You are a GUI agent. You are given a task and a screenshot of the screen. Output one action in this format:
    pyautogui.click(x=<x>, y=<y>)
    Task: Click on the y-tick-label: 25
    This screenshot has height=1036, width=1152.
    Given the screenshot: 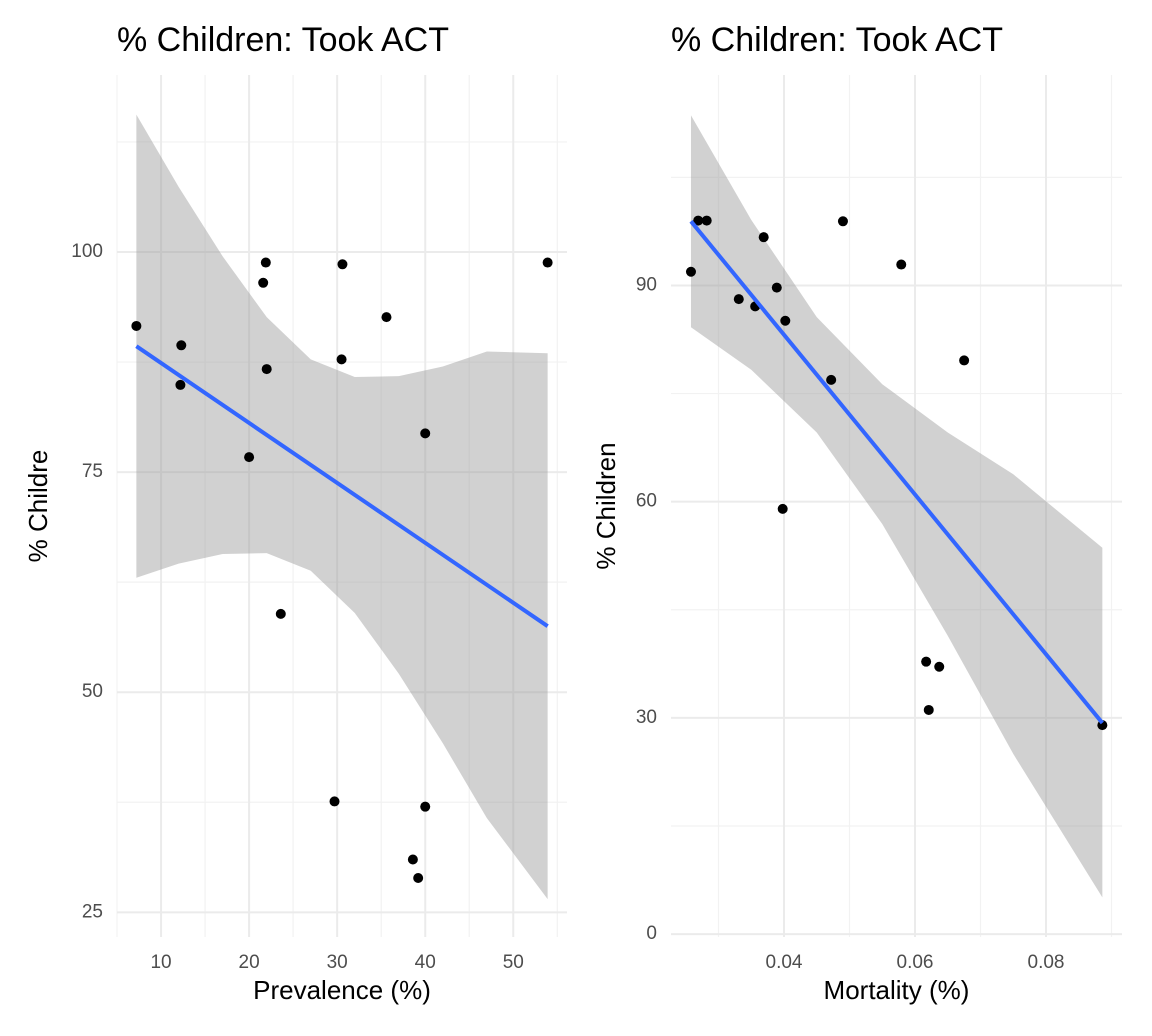 What is the action you would take?
    pyautogui.click(x=92, y=911)
    